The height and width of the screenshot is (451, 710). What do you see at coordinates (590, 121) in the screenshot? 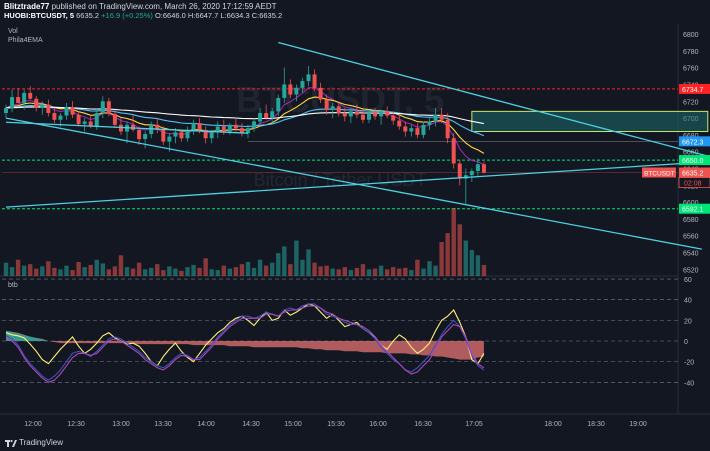
I see `resistance-zone` at bounding box center [590, 121].